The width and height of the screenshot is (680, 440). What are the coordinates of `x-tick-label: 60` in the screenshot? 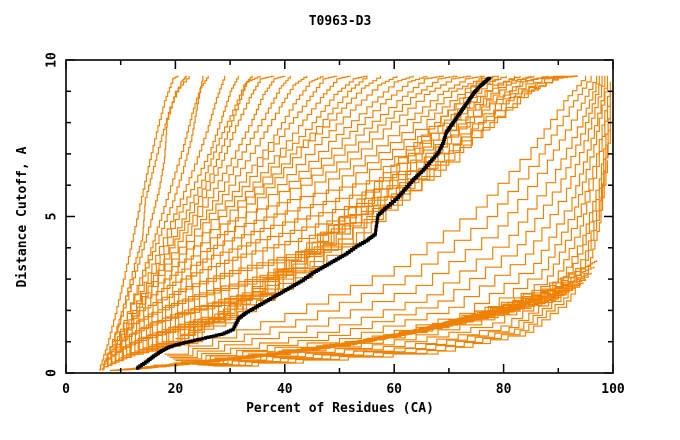 It's located at (394, 389).